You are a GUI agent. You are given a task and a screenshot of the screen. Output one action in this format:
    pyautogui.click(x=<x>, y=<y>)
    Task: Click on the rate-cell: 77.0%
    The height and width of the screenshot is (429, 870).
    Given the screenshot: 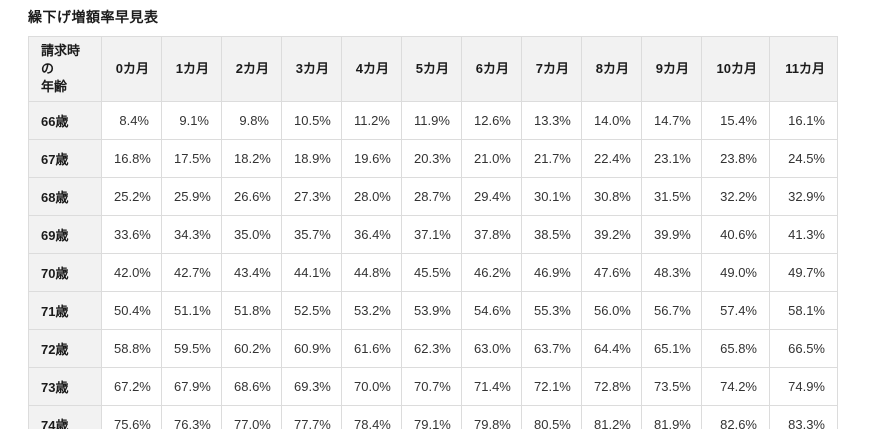 What is the action you would take?
    pyautogui.click(x=251, y=417)
    